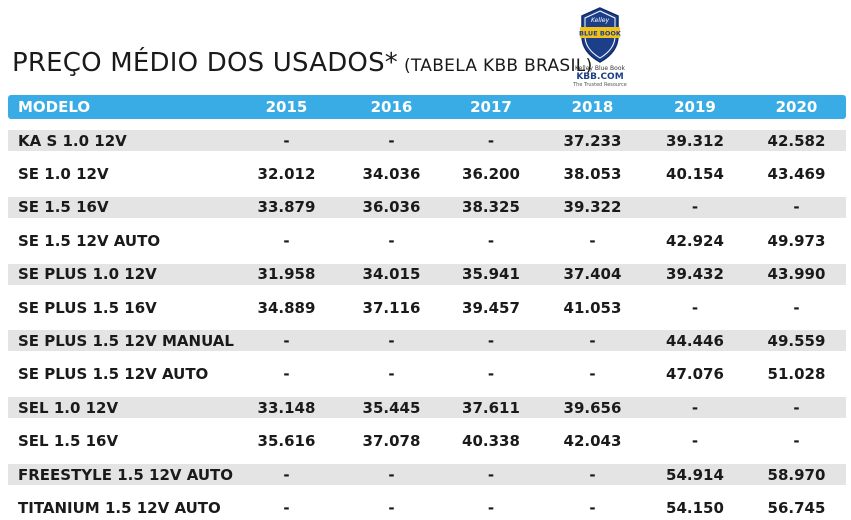 This screenshot has height=520, width=851. I want to click on price-cell: 51.028, so click(796, 374).